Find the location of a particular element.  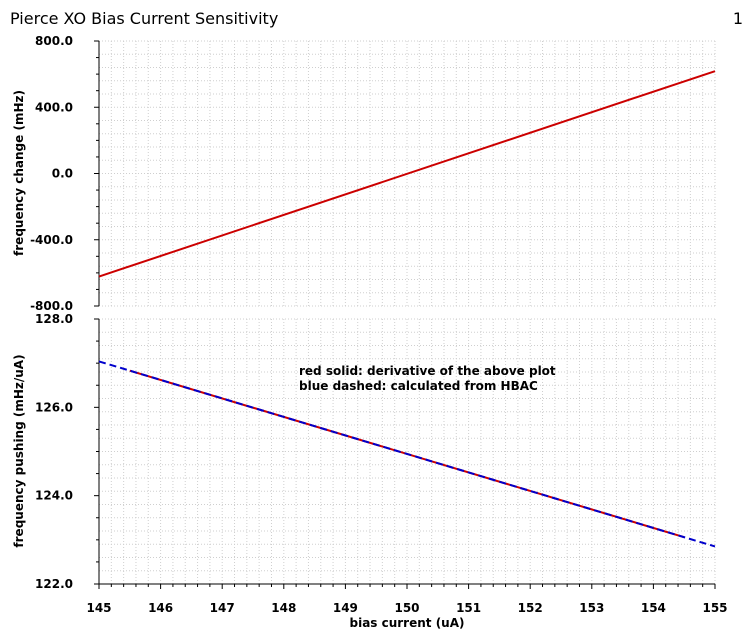

top-y-tick-label: 0.0 is located at coordinates (62, 174).